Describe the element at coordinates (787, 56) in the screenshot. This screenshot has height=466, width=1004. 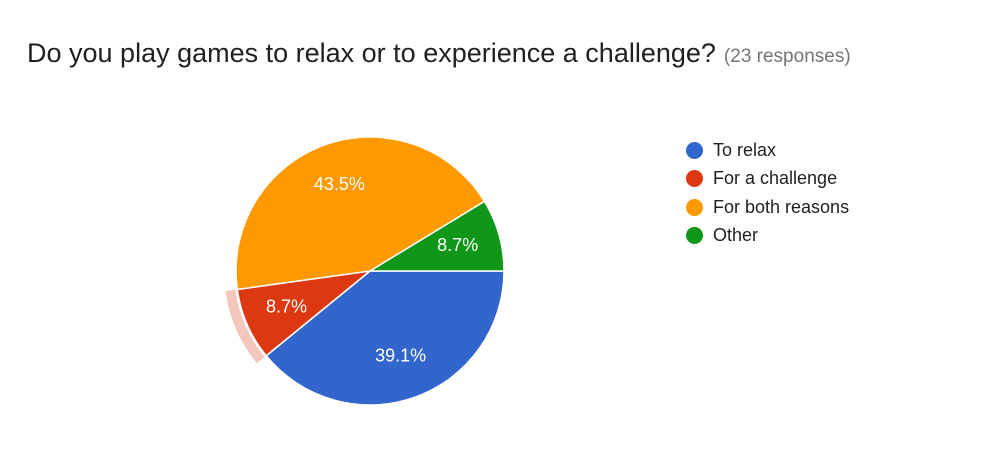
I see `response-count: (23 responses)` at that location.